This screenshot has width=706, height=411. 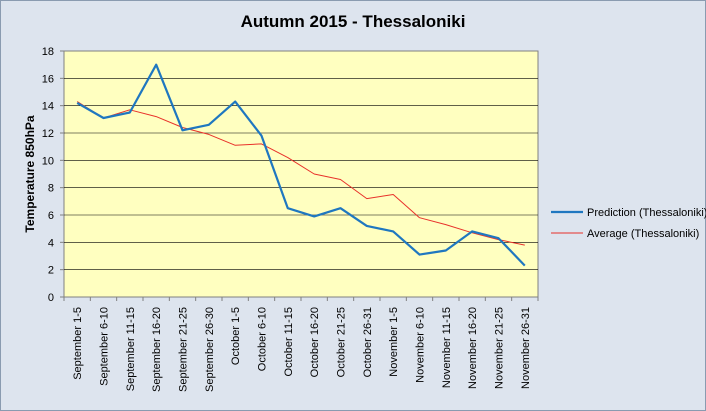 What do you see at coordinates (48, 161) in the screenshot?
I see `y-tick-label: 10` at bounding box center [48, 161].